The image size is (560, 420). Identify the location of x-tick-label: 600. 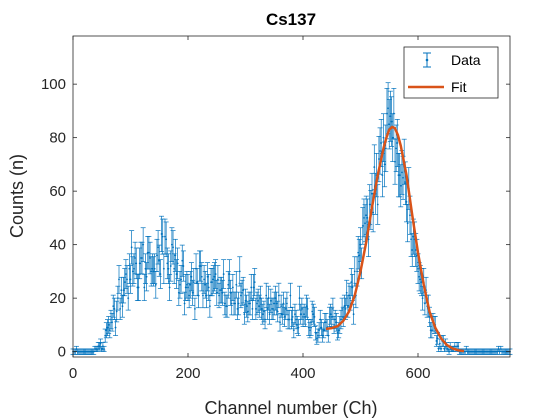
(417, 373).